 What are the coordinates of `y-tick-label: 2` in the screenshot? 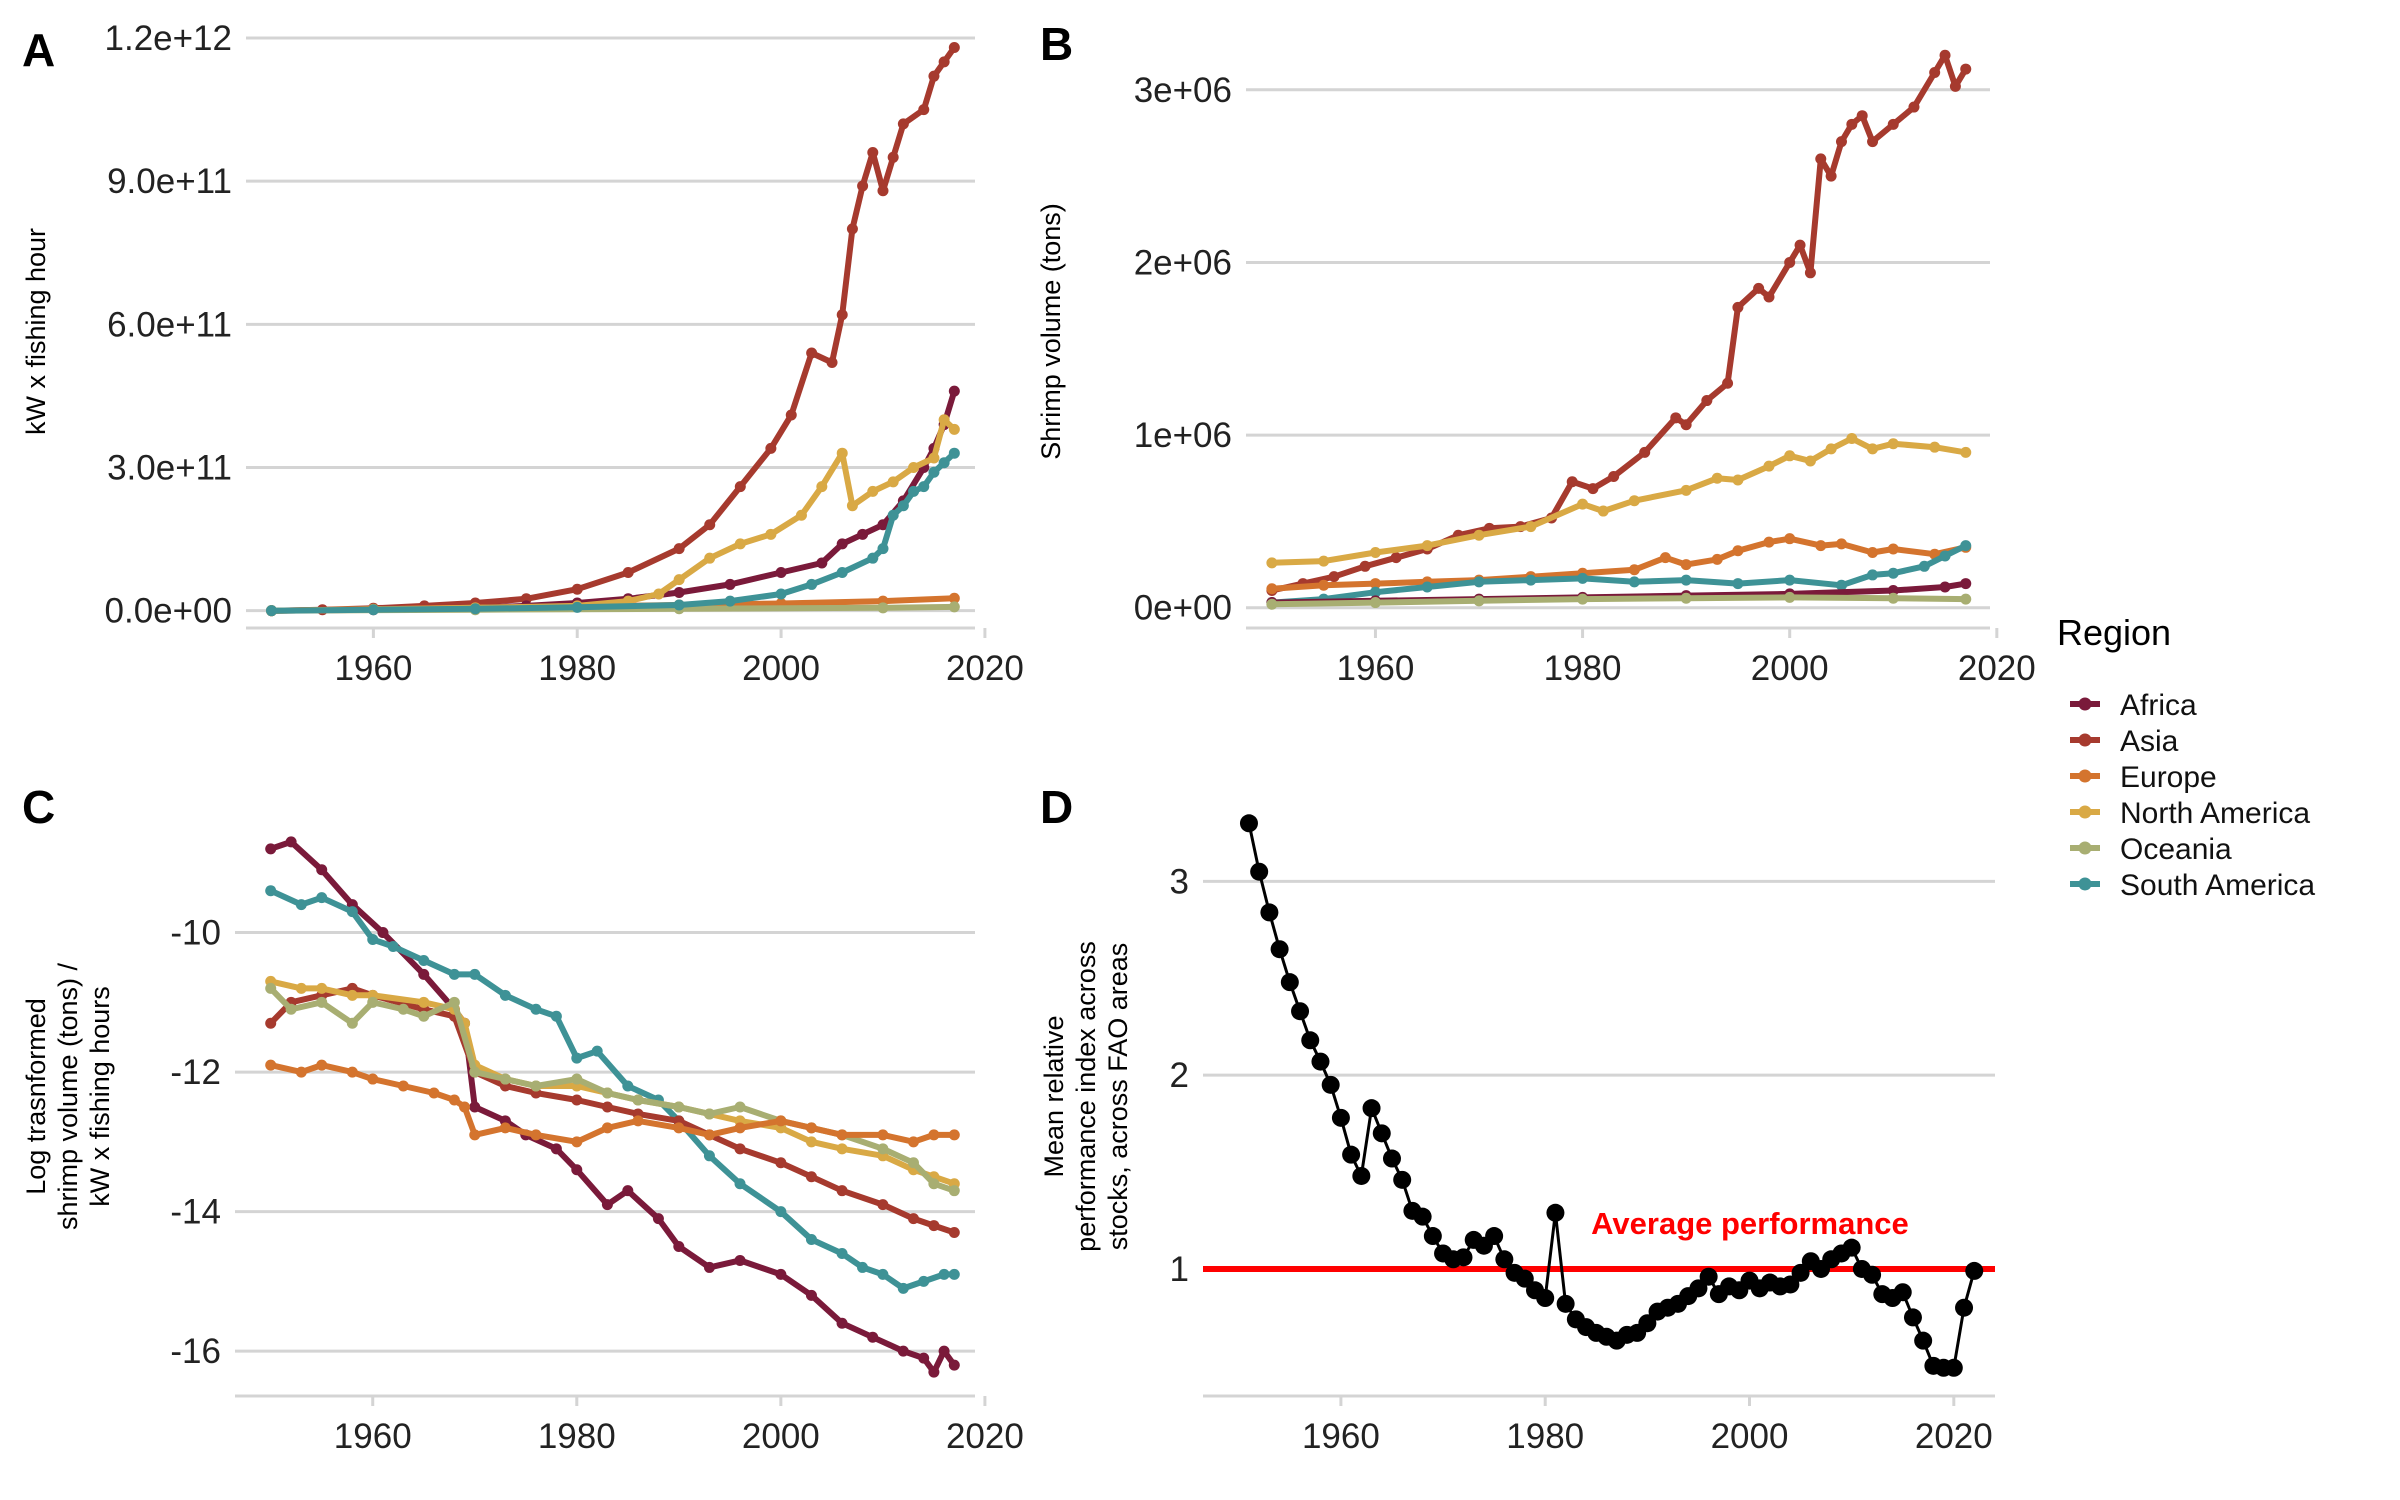 It's located at (1179, 1075).